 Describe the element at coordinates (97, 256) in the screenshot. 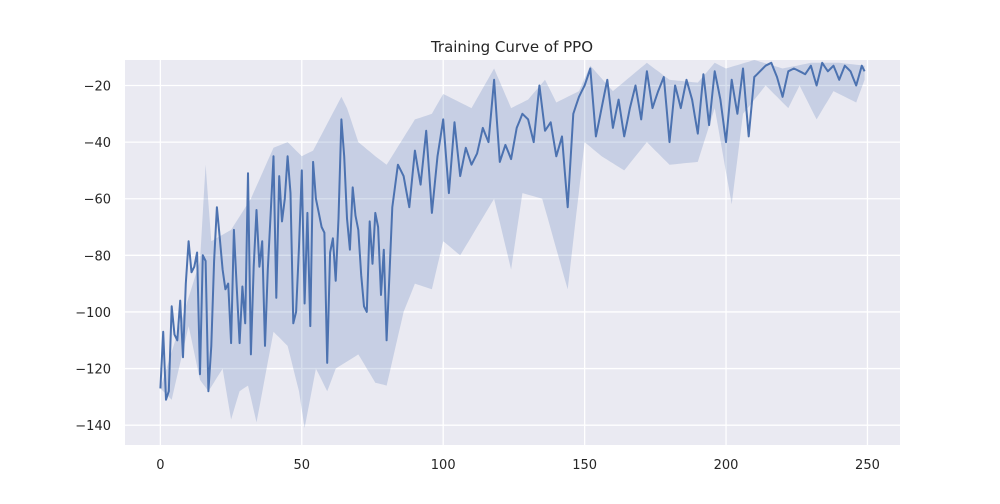

I see `y-tick-label: −80` at that location.